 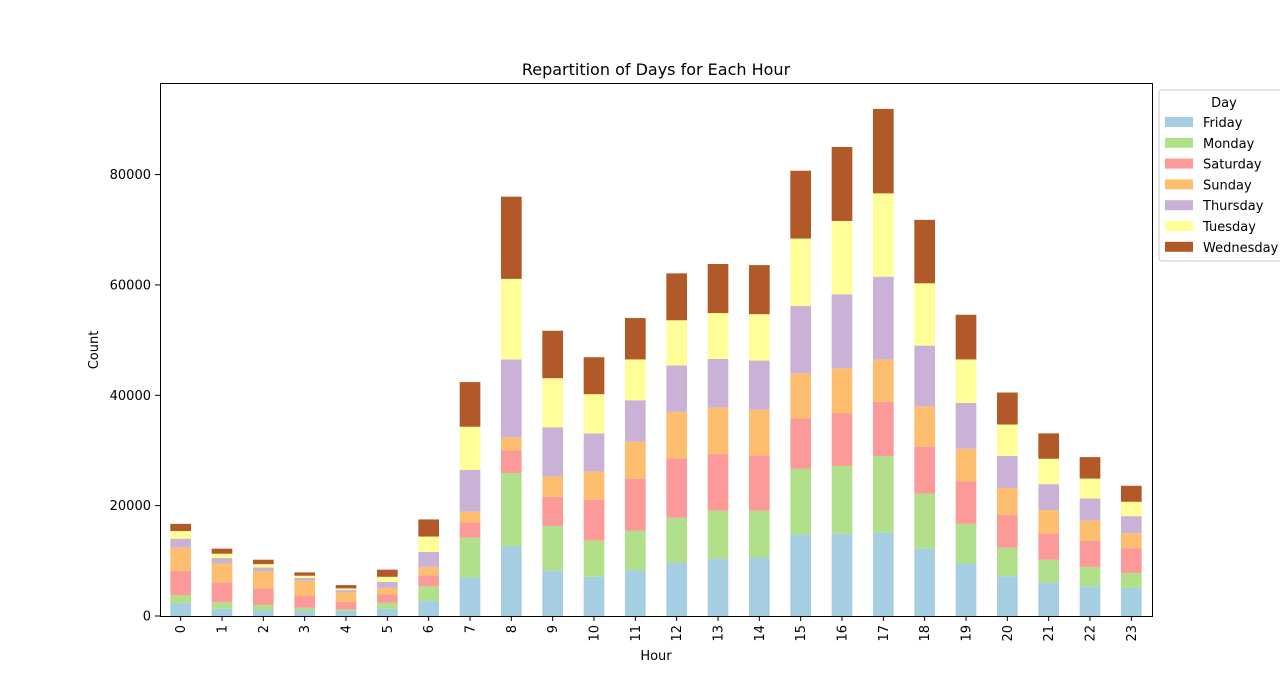 What do you see at coordinates (719, 633) in the screenshot?
I see `x-tick-label: 13` at bounding box center [719, 633].